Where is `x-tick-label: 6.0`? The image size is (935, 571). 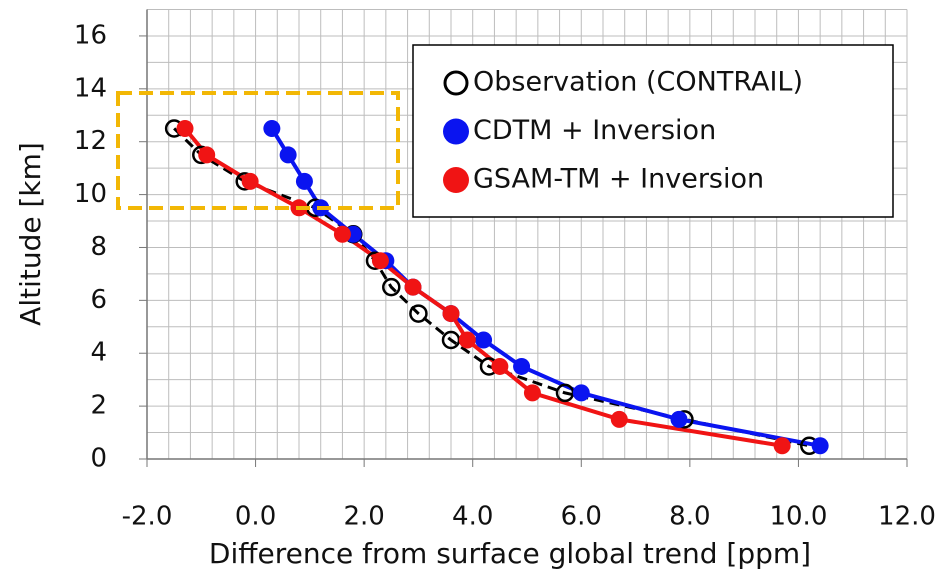 x-tick-label: 6.0 is located at coordinates (581, 517).